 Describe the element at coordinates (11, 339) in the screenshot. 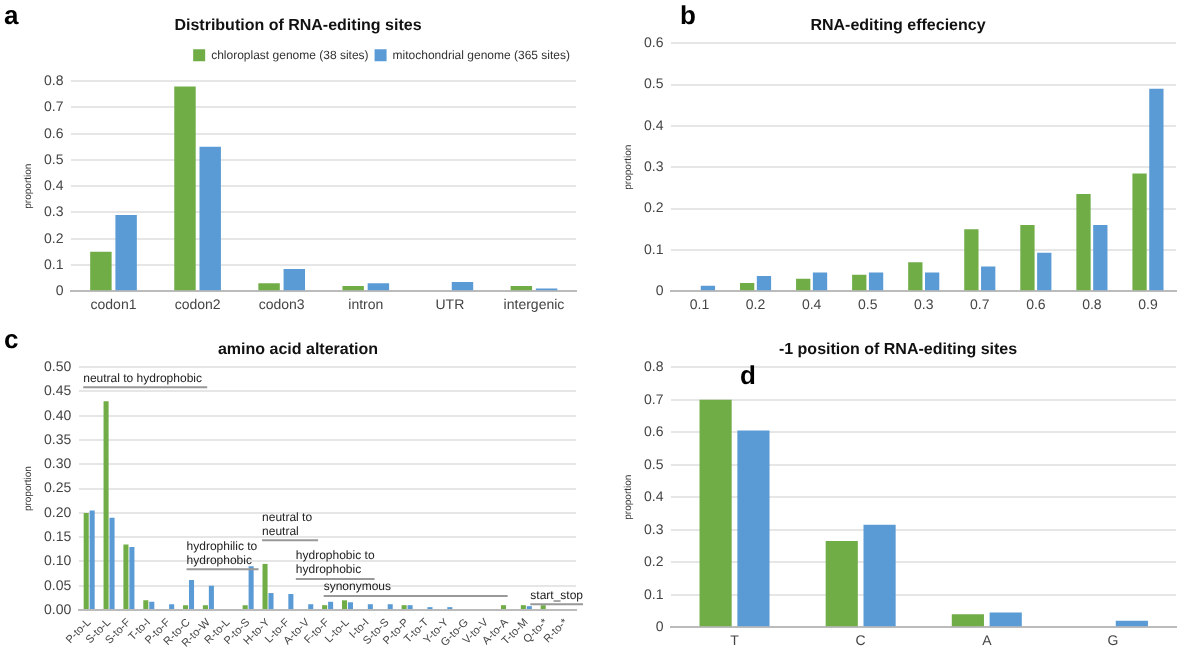

I see `text: c` at that location.